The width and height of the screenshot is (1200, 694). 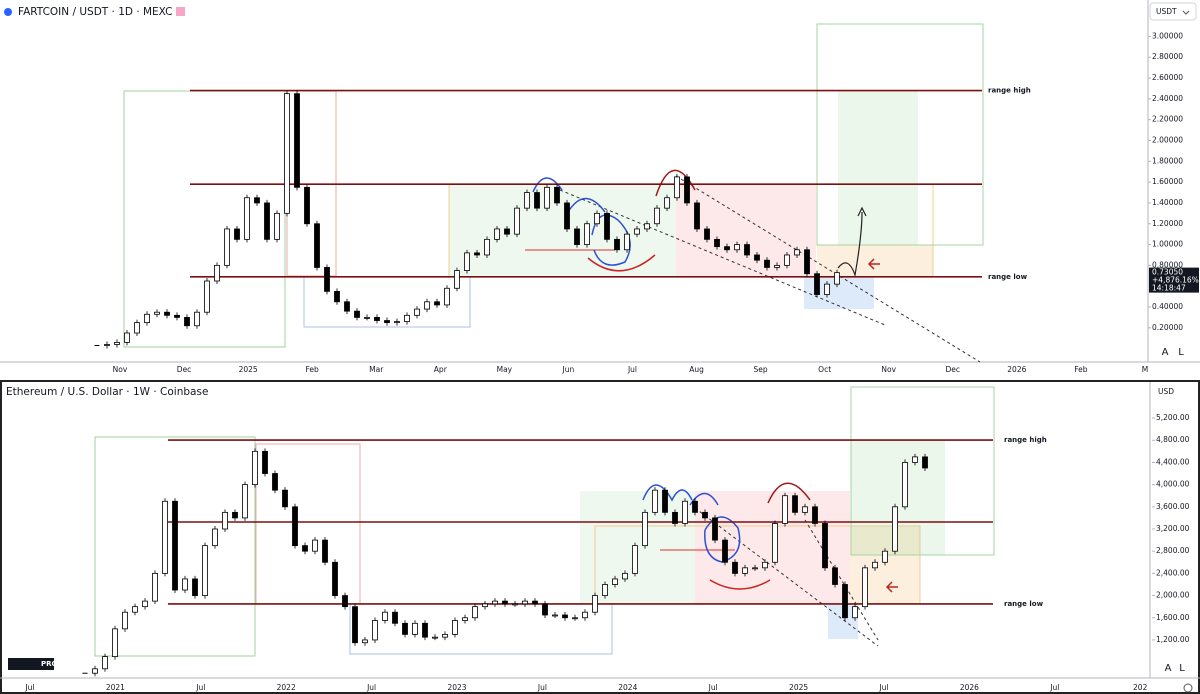 What do you see at coordinates (1167, 202) in the screenshot?
I see `y-tick-label: 1.40000` at bounding box center [1167, 202].